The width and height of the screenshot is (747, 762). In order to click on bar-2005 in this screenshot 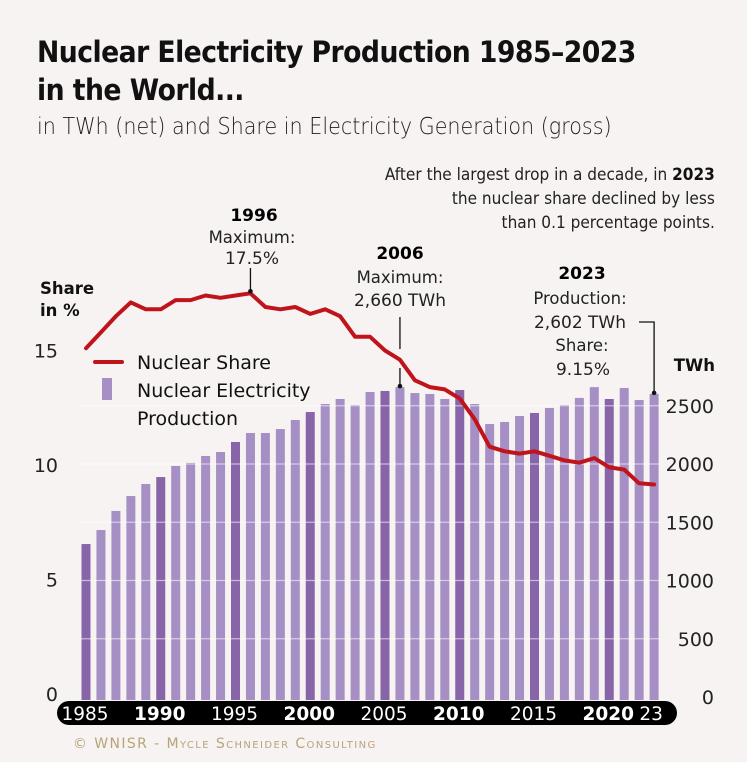, I will do `click(385, 545)`.